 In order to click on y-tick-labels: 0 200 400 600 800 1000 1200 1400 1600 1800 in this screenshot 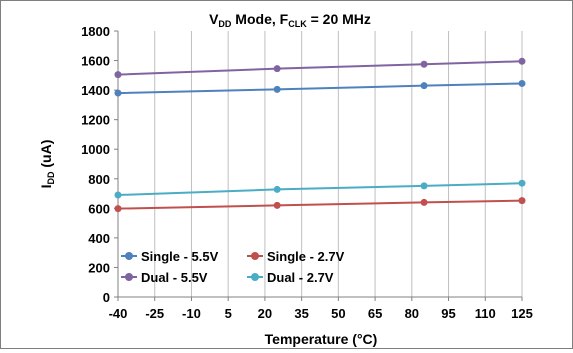, I will do `click(95, 164)`.